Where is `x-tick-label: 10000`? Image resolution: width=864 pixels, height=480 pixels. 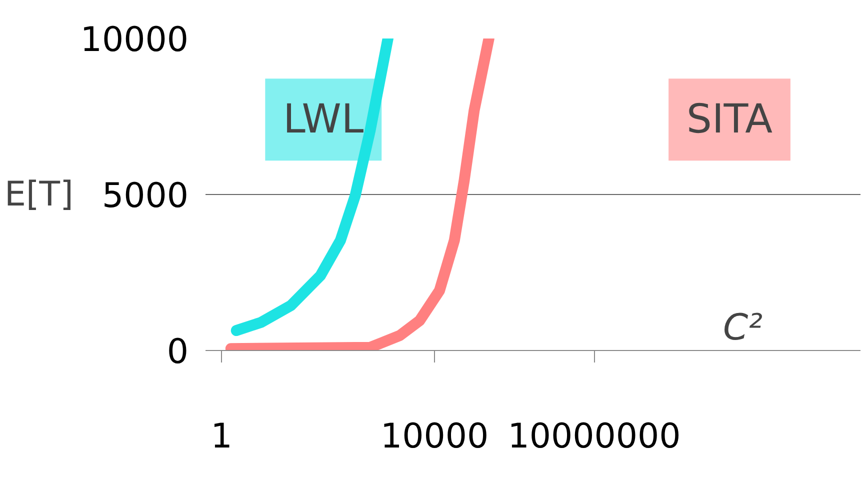
x-tick-label: 10000 is located at coordinates (434, 436).